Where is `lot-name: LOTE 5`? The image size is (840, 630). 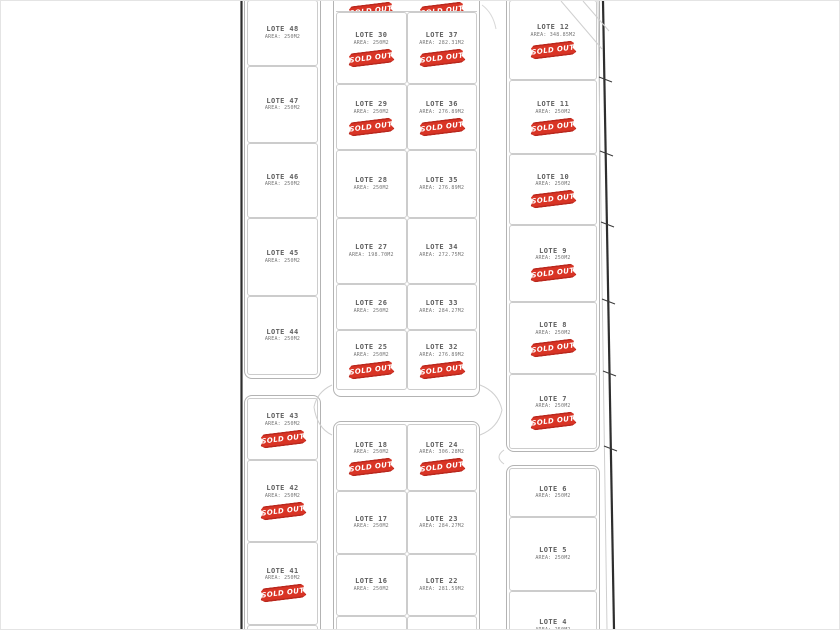 lot-name: LOTE 5 is located at coordinates (553, 550).